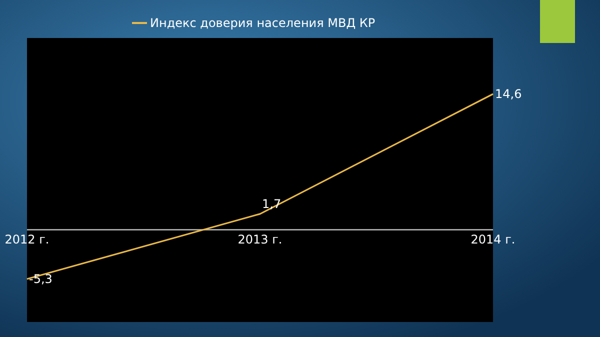 The image size is (600, 337). I want to click on data-label: 1,7, so click(272, 203).